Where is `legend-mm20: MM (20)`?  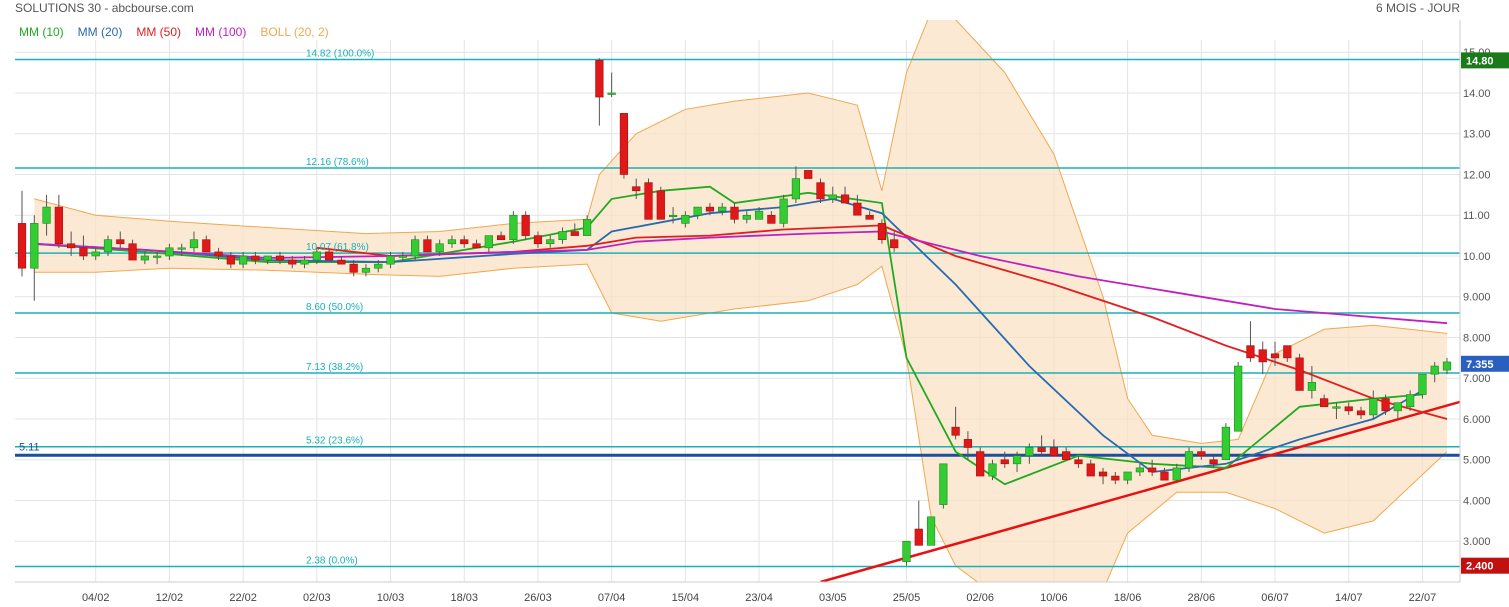
legend-mm20: MM (20) is located at coordinates (100, 32).